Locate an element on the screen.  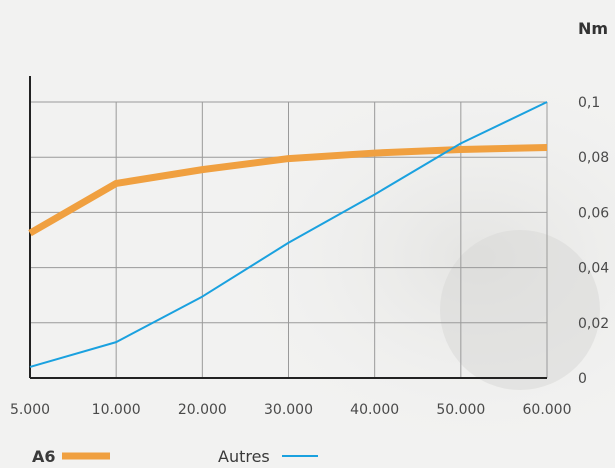
background-shape is located at coordinates (520, 310).